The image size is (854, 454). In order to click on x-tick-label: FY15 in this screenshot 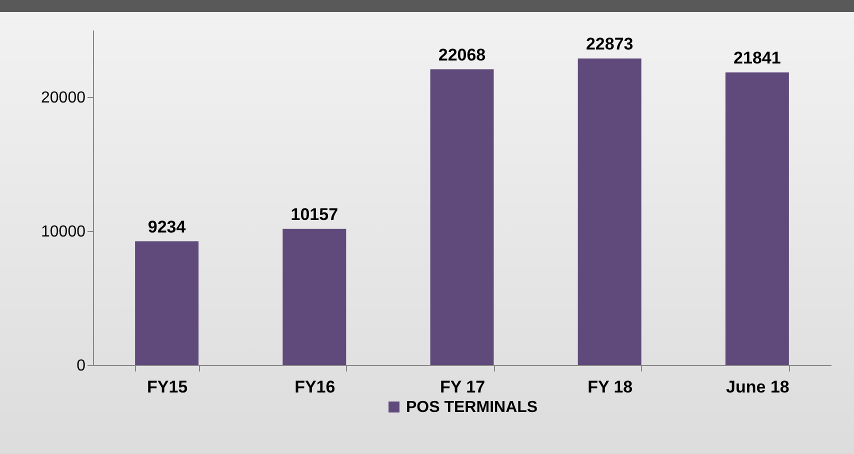, I will do `click(167, 387)`.